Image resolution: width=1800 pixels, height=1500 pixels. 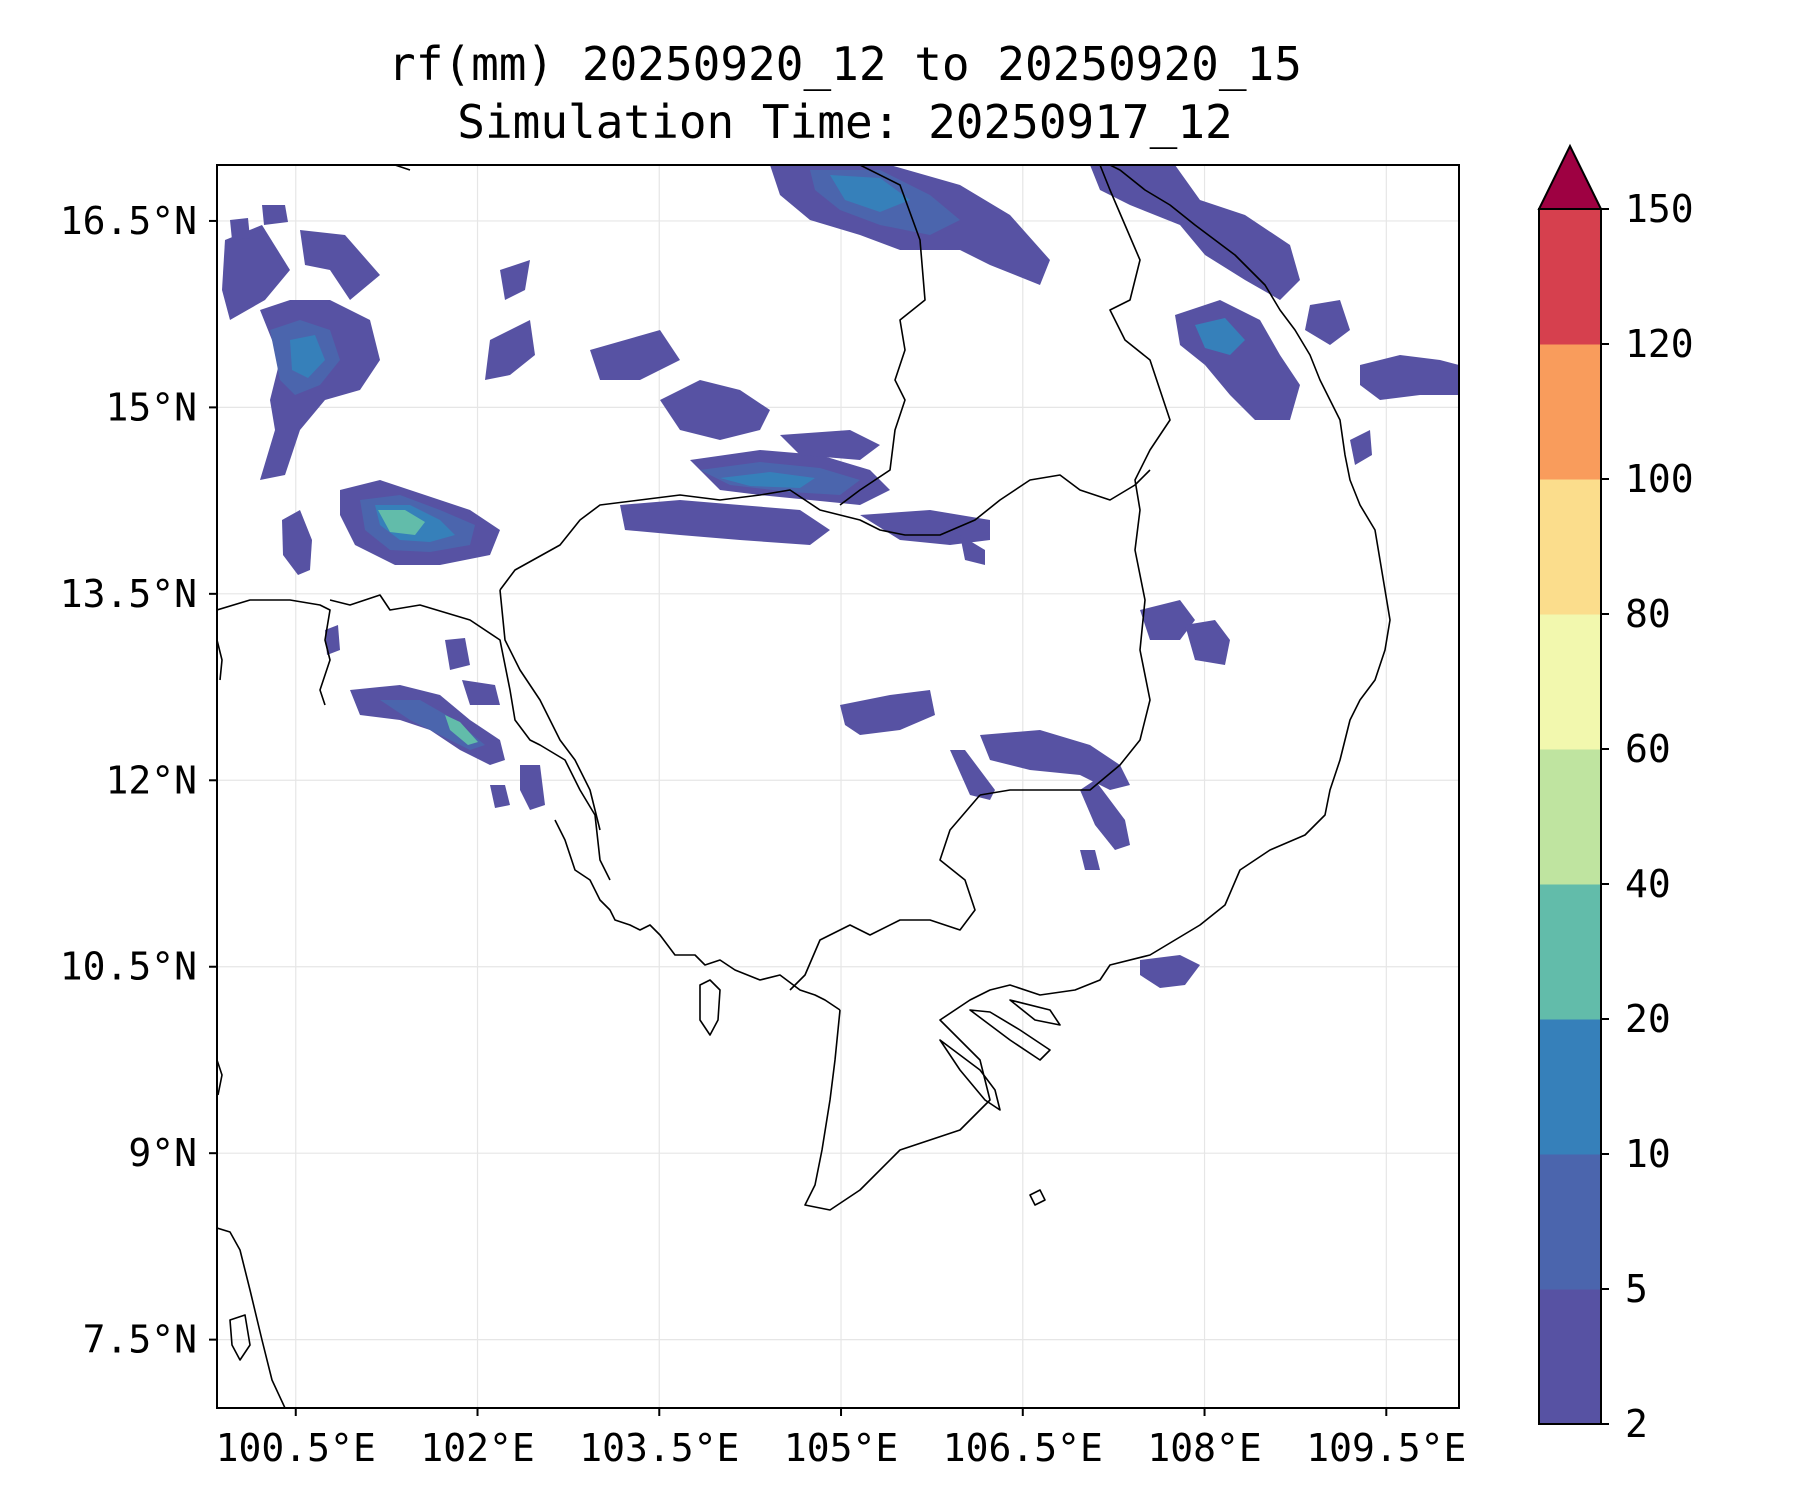 What do you see at coordinates (1195, 232) in the screenshot?
I see `rain-cell-northeast-coast` at bounding box center [1195, 232].